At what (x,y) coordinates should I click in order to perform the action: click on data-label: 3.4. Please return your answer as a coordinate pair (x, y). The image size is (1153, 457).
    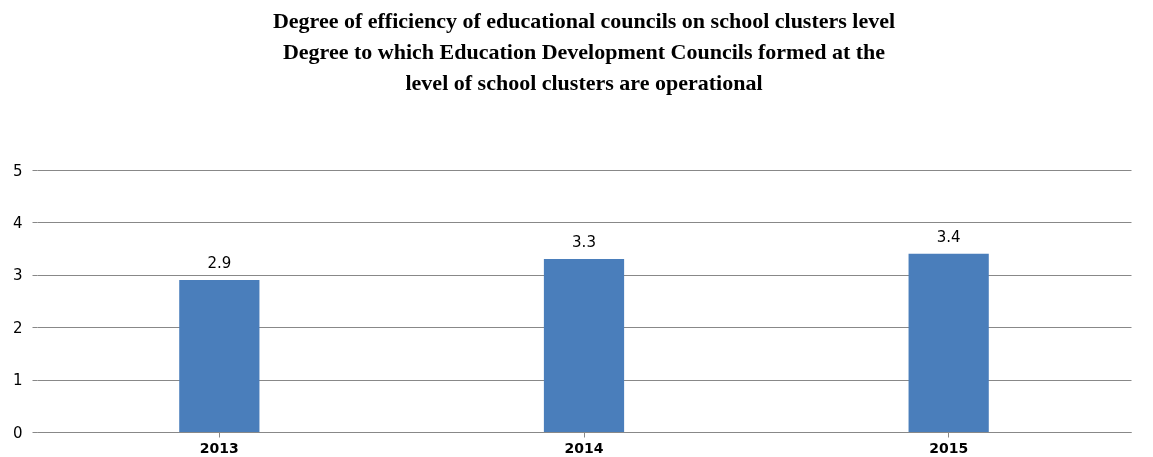
    Looking at the image, I should click on (948, 236).